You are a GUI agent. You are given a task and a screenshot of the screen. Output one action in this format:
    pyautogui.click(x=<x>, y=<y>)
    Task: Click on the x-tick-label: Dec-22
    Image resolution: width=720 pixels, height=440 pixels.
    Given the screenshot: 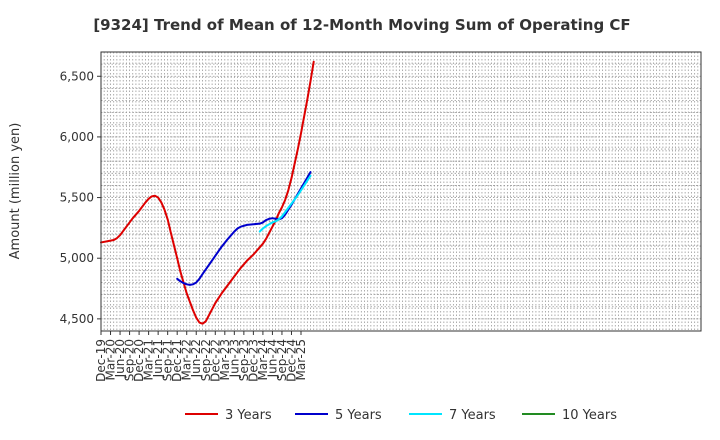 What is the action you would take?
    pyautogui.click(x=215, y=360)
    